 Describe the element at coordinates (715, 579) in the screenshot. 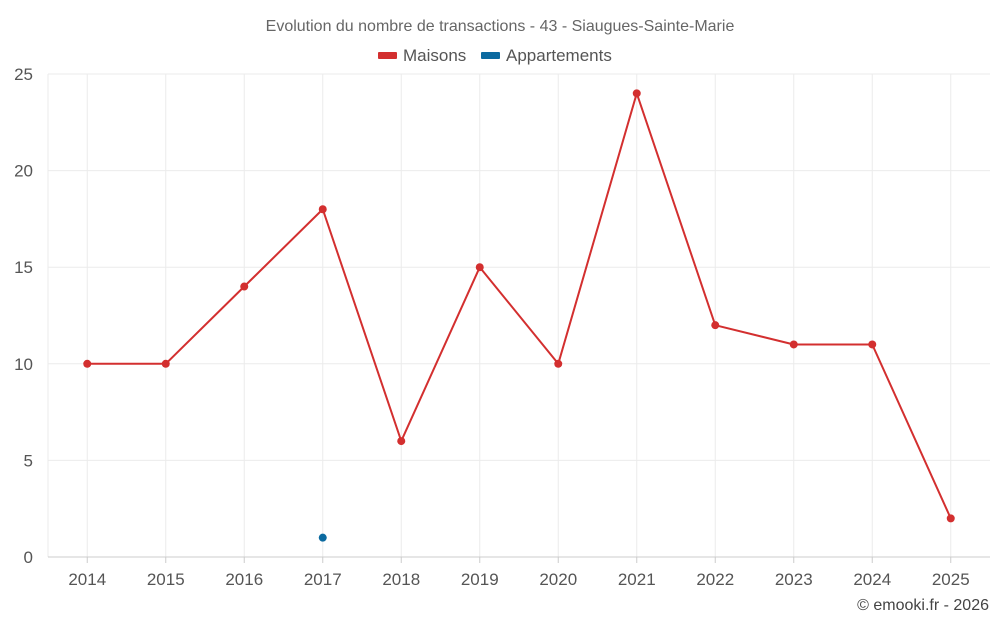

I see `x-tick-label: 2022` at that location.